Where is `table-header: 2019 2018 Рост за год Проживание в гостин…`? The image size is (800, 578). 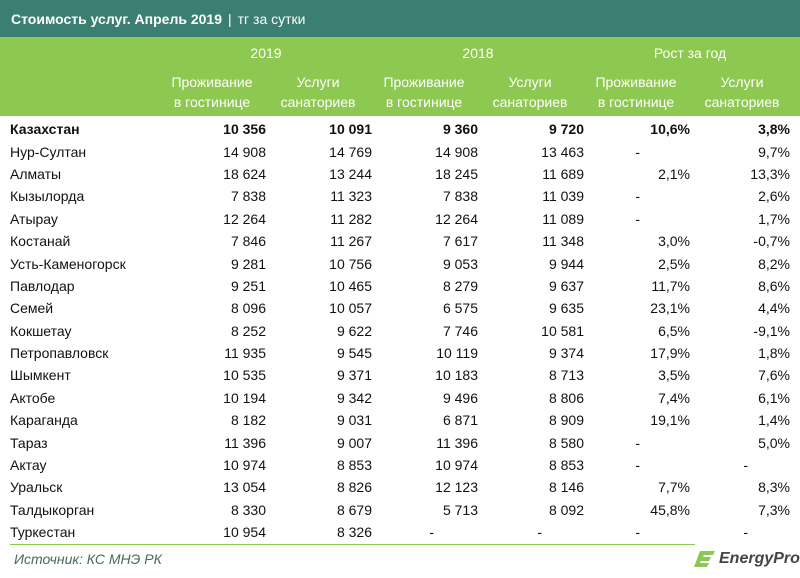
table-header: 2019 2018 Рост за год Проживание в гостин… is located at coordinates (400, 76).